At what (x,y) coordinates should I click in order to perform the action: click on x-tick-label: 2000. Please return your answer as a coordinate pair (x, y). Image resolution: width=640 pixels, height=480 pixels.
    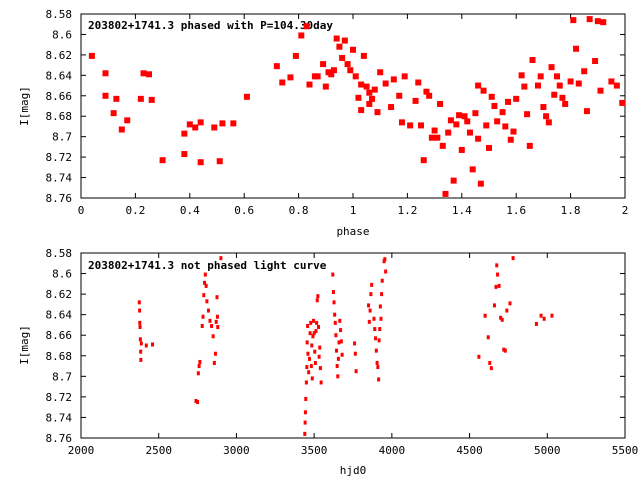
    Looking at the image, I should click on (81, 450).